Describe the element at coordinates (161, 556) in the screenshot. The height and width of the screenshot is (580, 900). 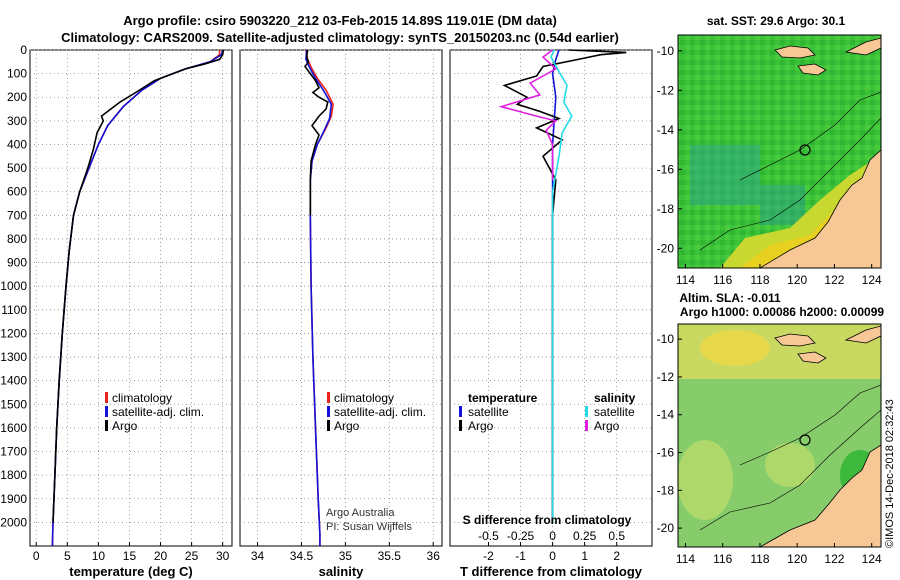
I see `x-tick-label: 20` at that location.